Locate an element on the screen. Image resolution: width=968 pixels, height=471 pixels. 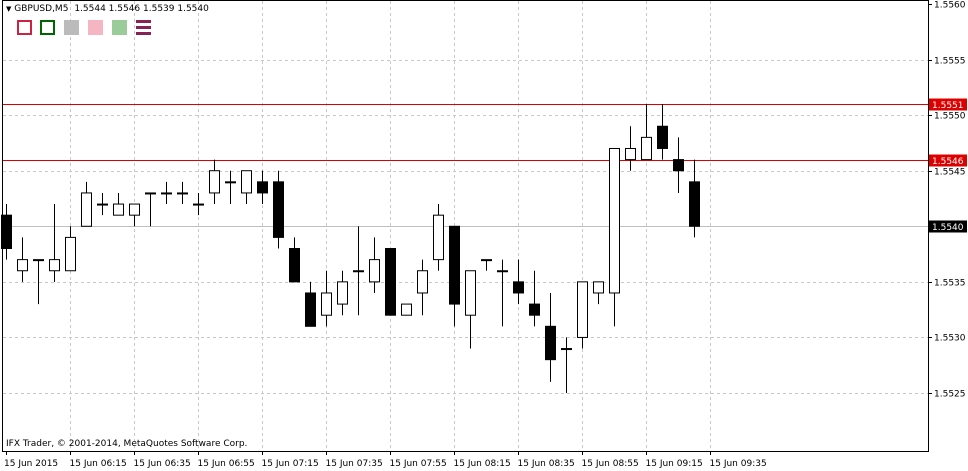
x-tick-label: 15 Jun 08:35 is located at coordinates (546, 464).